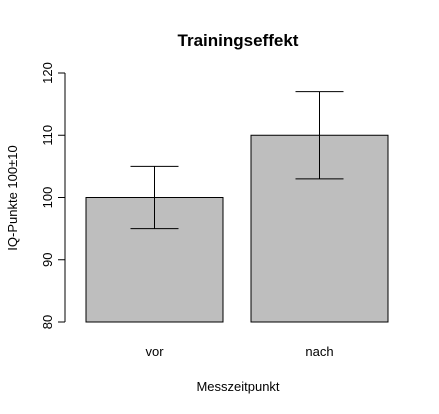  I want to click on y-tick-label: 120, so click(47, 73).